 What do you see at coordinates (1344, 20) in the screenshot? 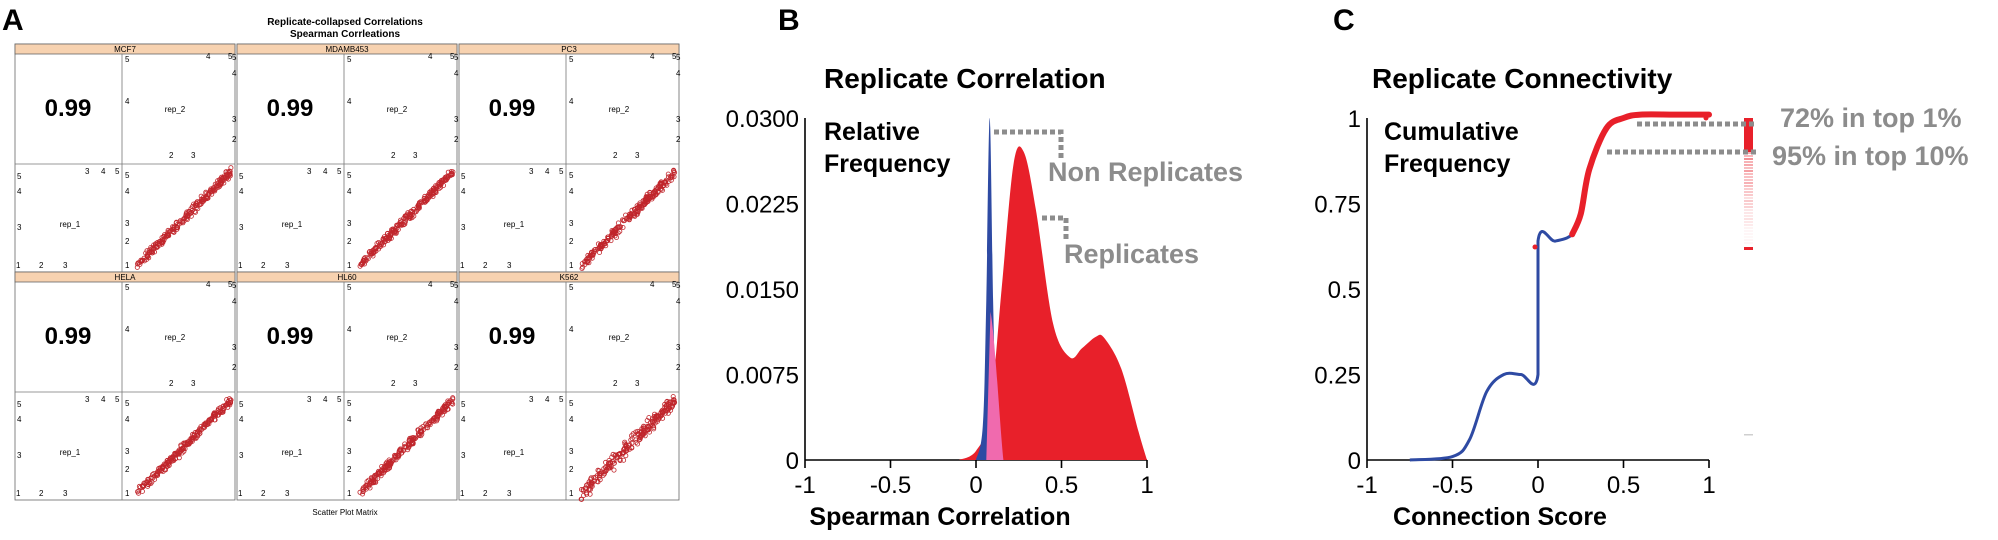
I see `panel-c-letter: C` at bounding box center [1344, 20].